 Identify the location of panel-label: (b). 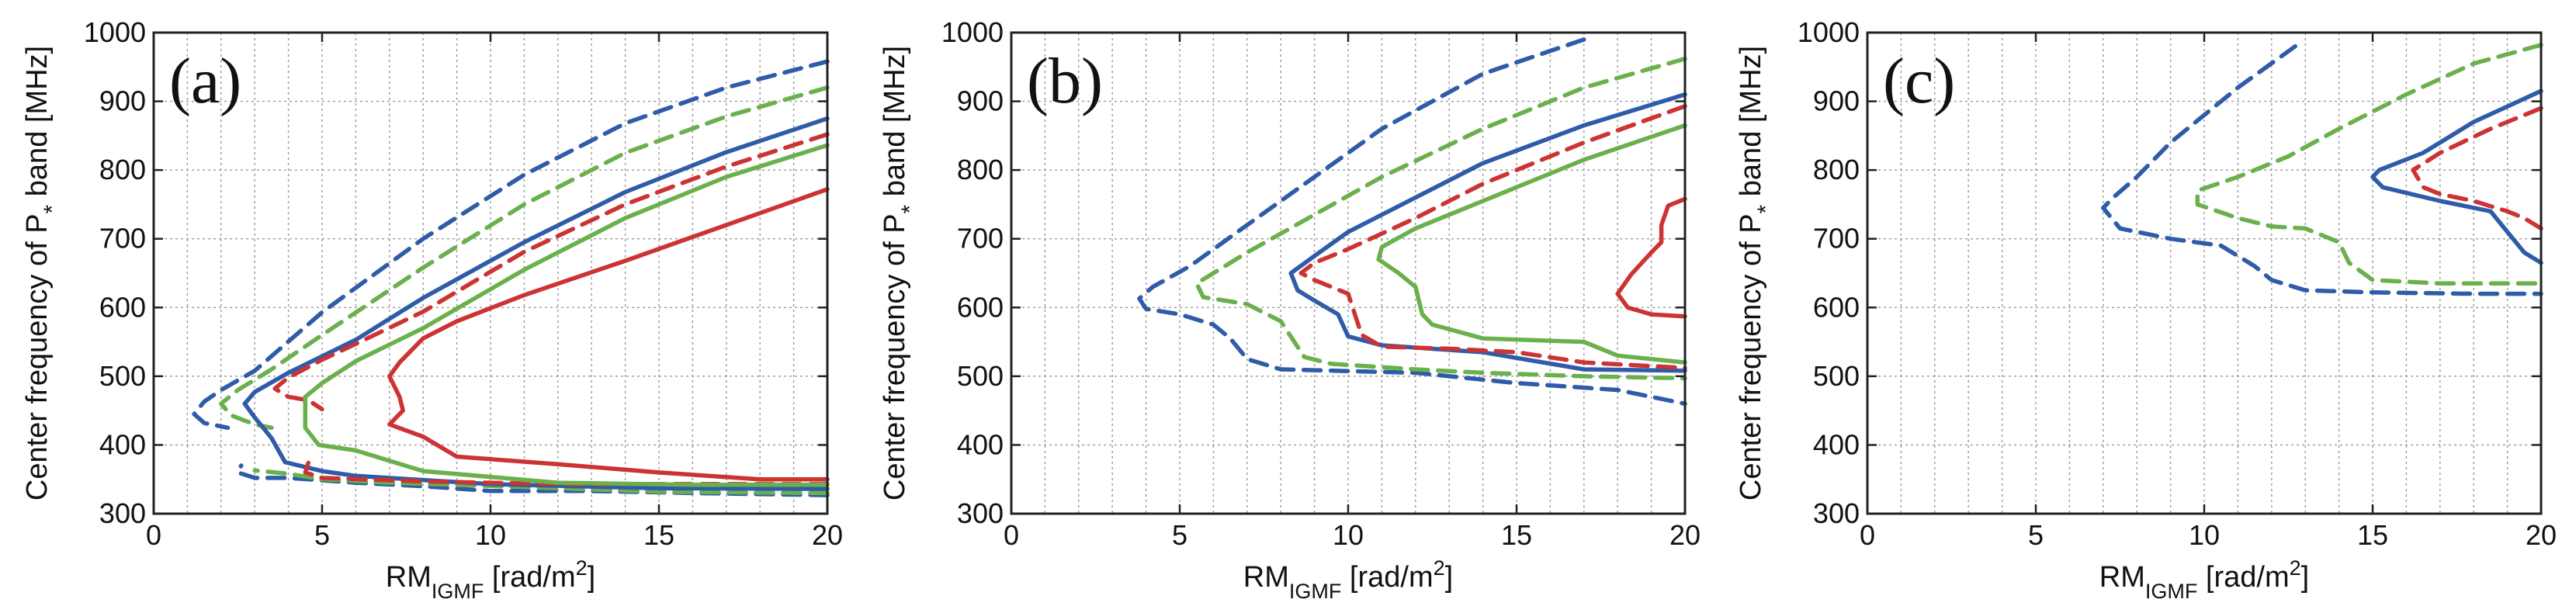
(1065, 81).